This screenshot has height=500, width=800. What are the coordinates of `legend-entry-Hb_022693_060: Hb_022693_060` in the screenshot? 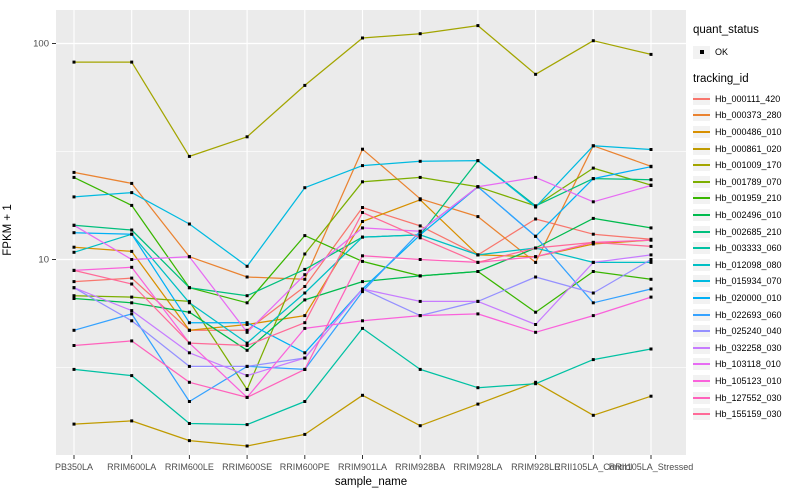 It's located at (746, 314).